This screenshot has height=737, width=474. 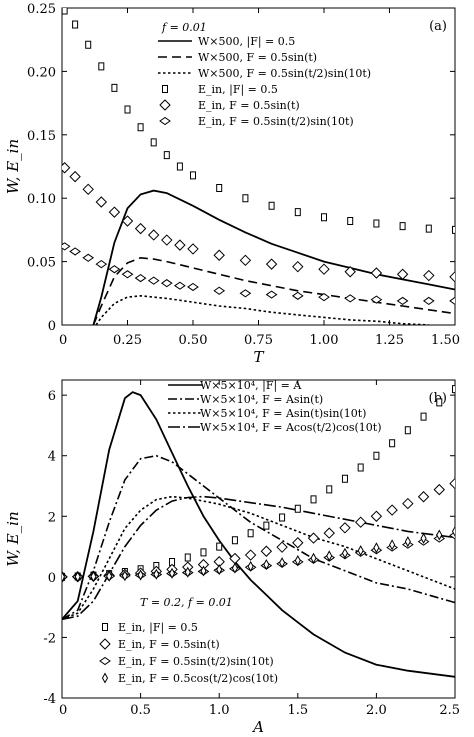 What do you see at coordinates (158, 628) in the screenshot?
I see `legend-entry: E_in, |F| = 0.5` at bounding box center [158, 628].